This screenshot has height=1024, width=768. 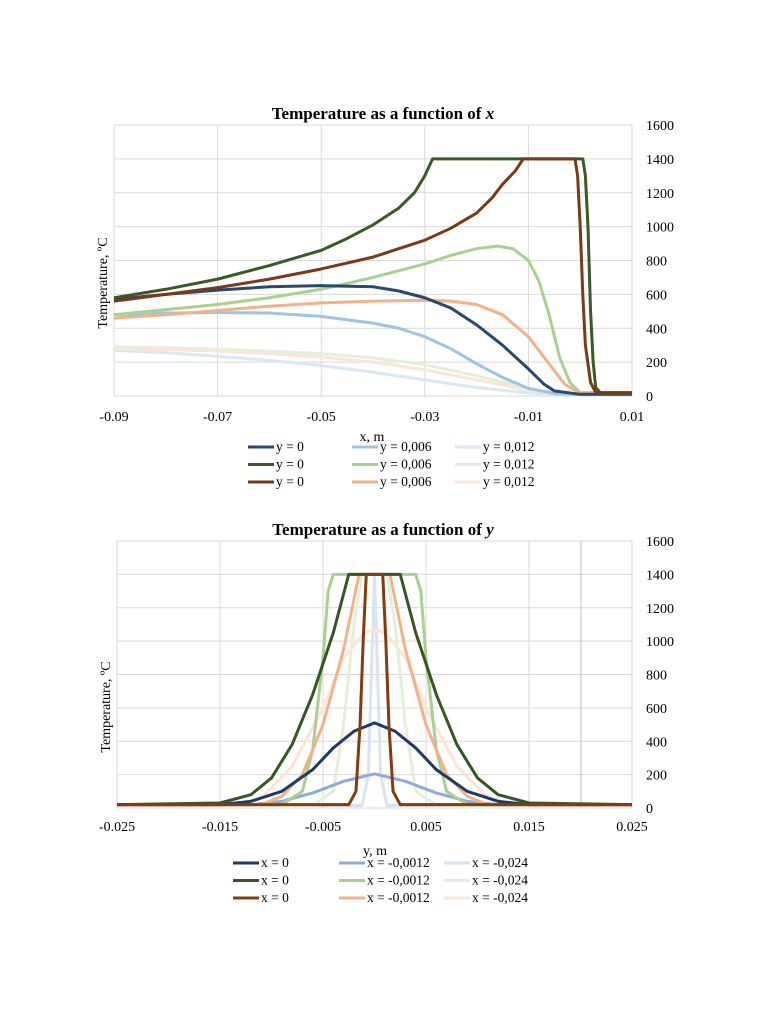 I want to click on x-tick-label: 0.015, so click(x=529, y=827).